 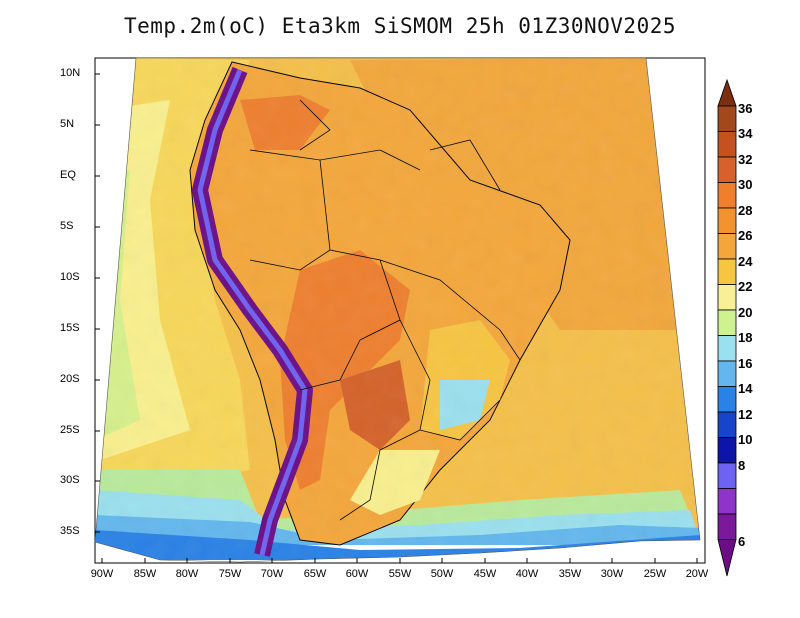 I want to click on lon-label-90w: 90W, so click(x=102, y=574).